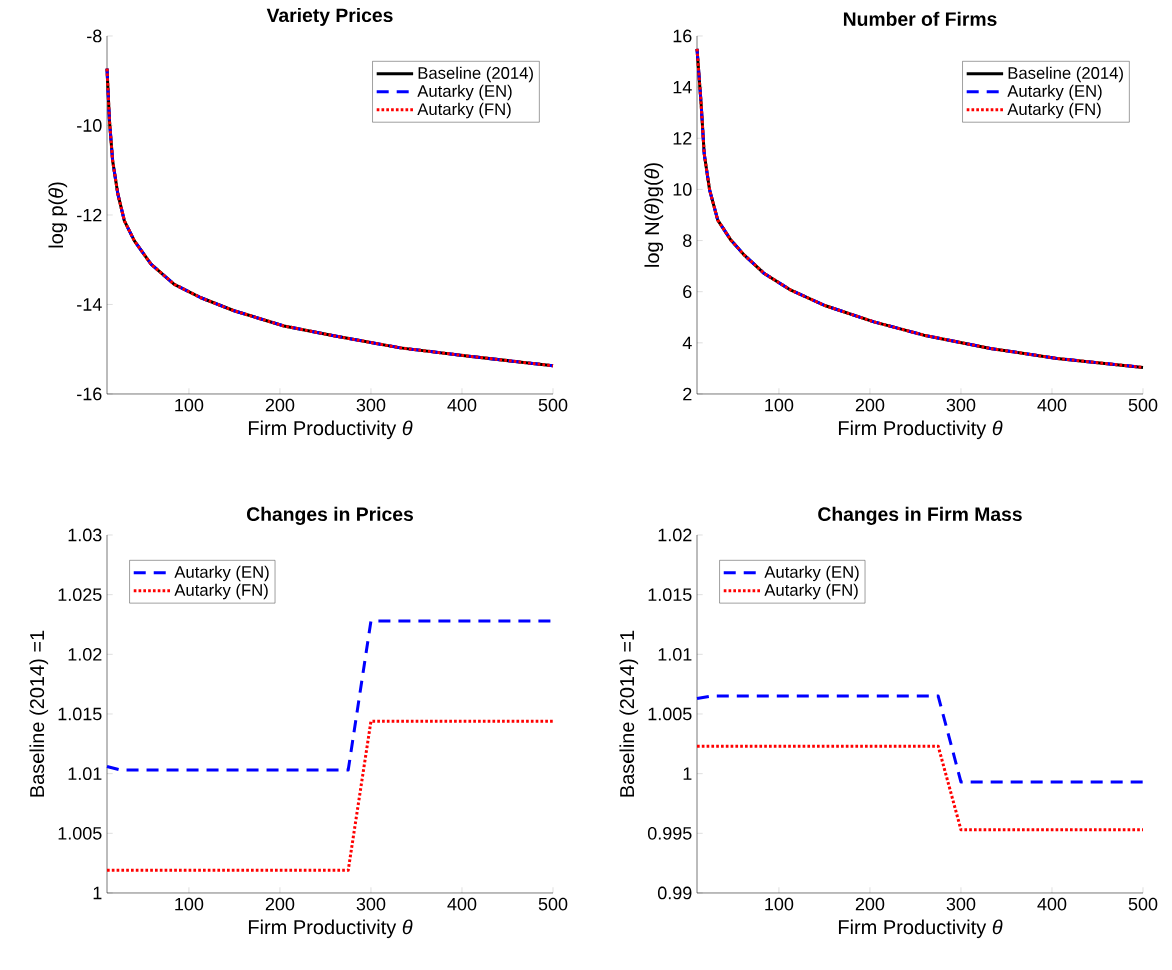  Describe the element at coordinates (94, 36) in the screenshot. I see `y-tick-label: -8` at that location.